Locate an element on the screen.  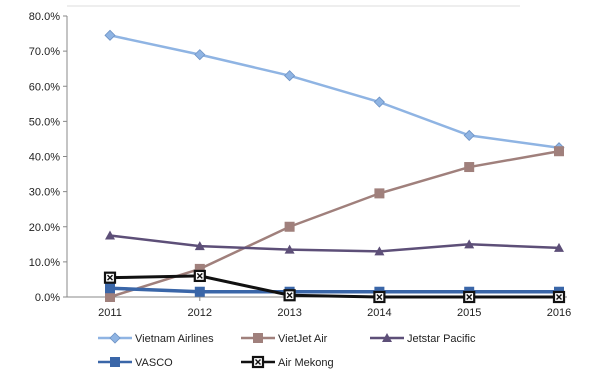
x-axis: 2011 2012 2013 2014 2015 2016 is located at coordinates (319, 307).